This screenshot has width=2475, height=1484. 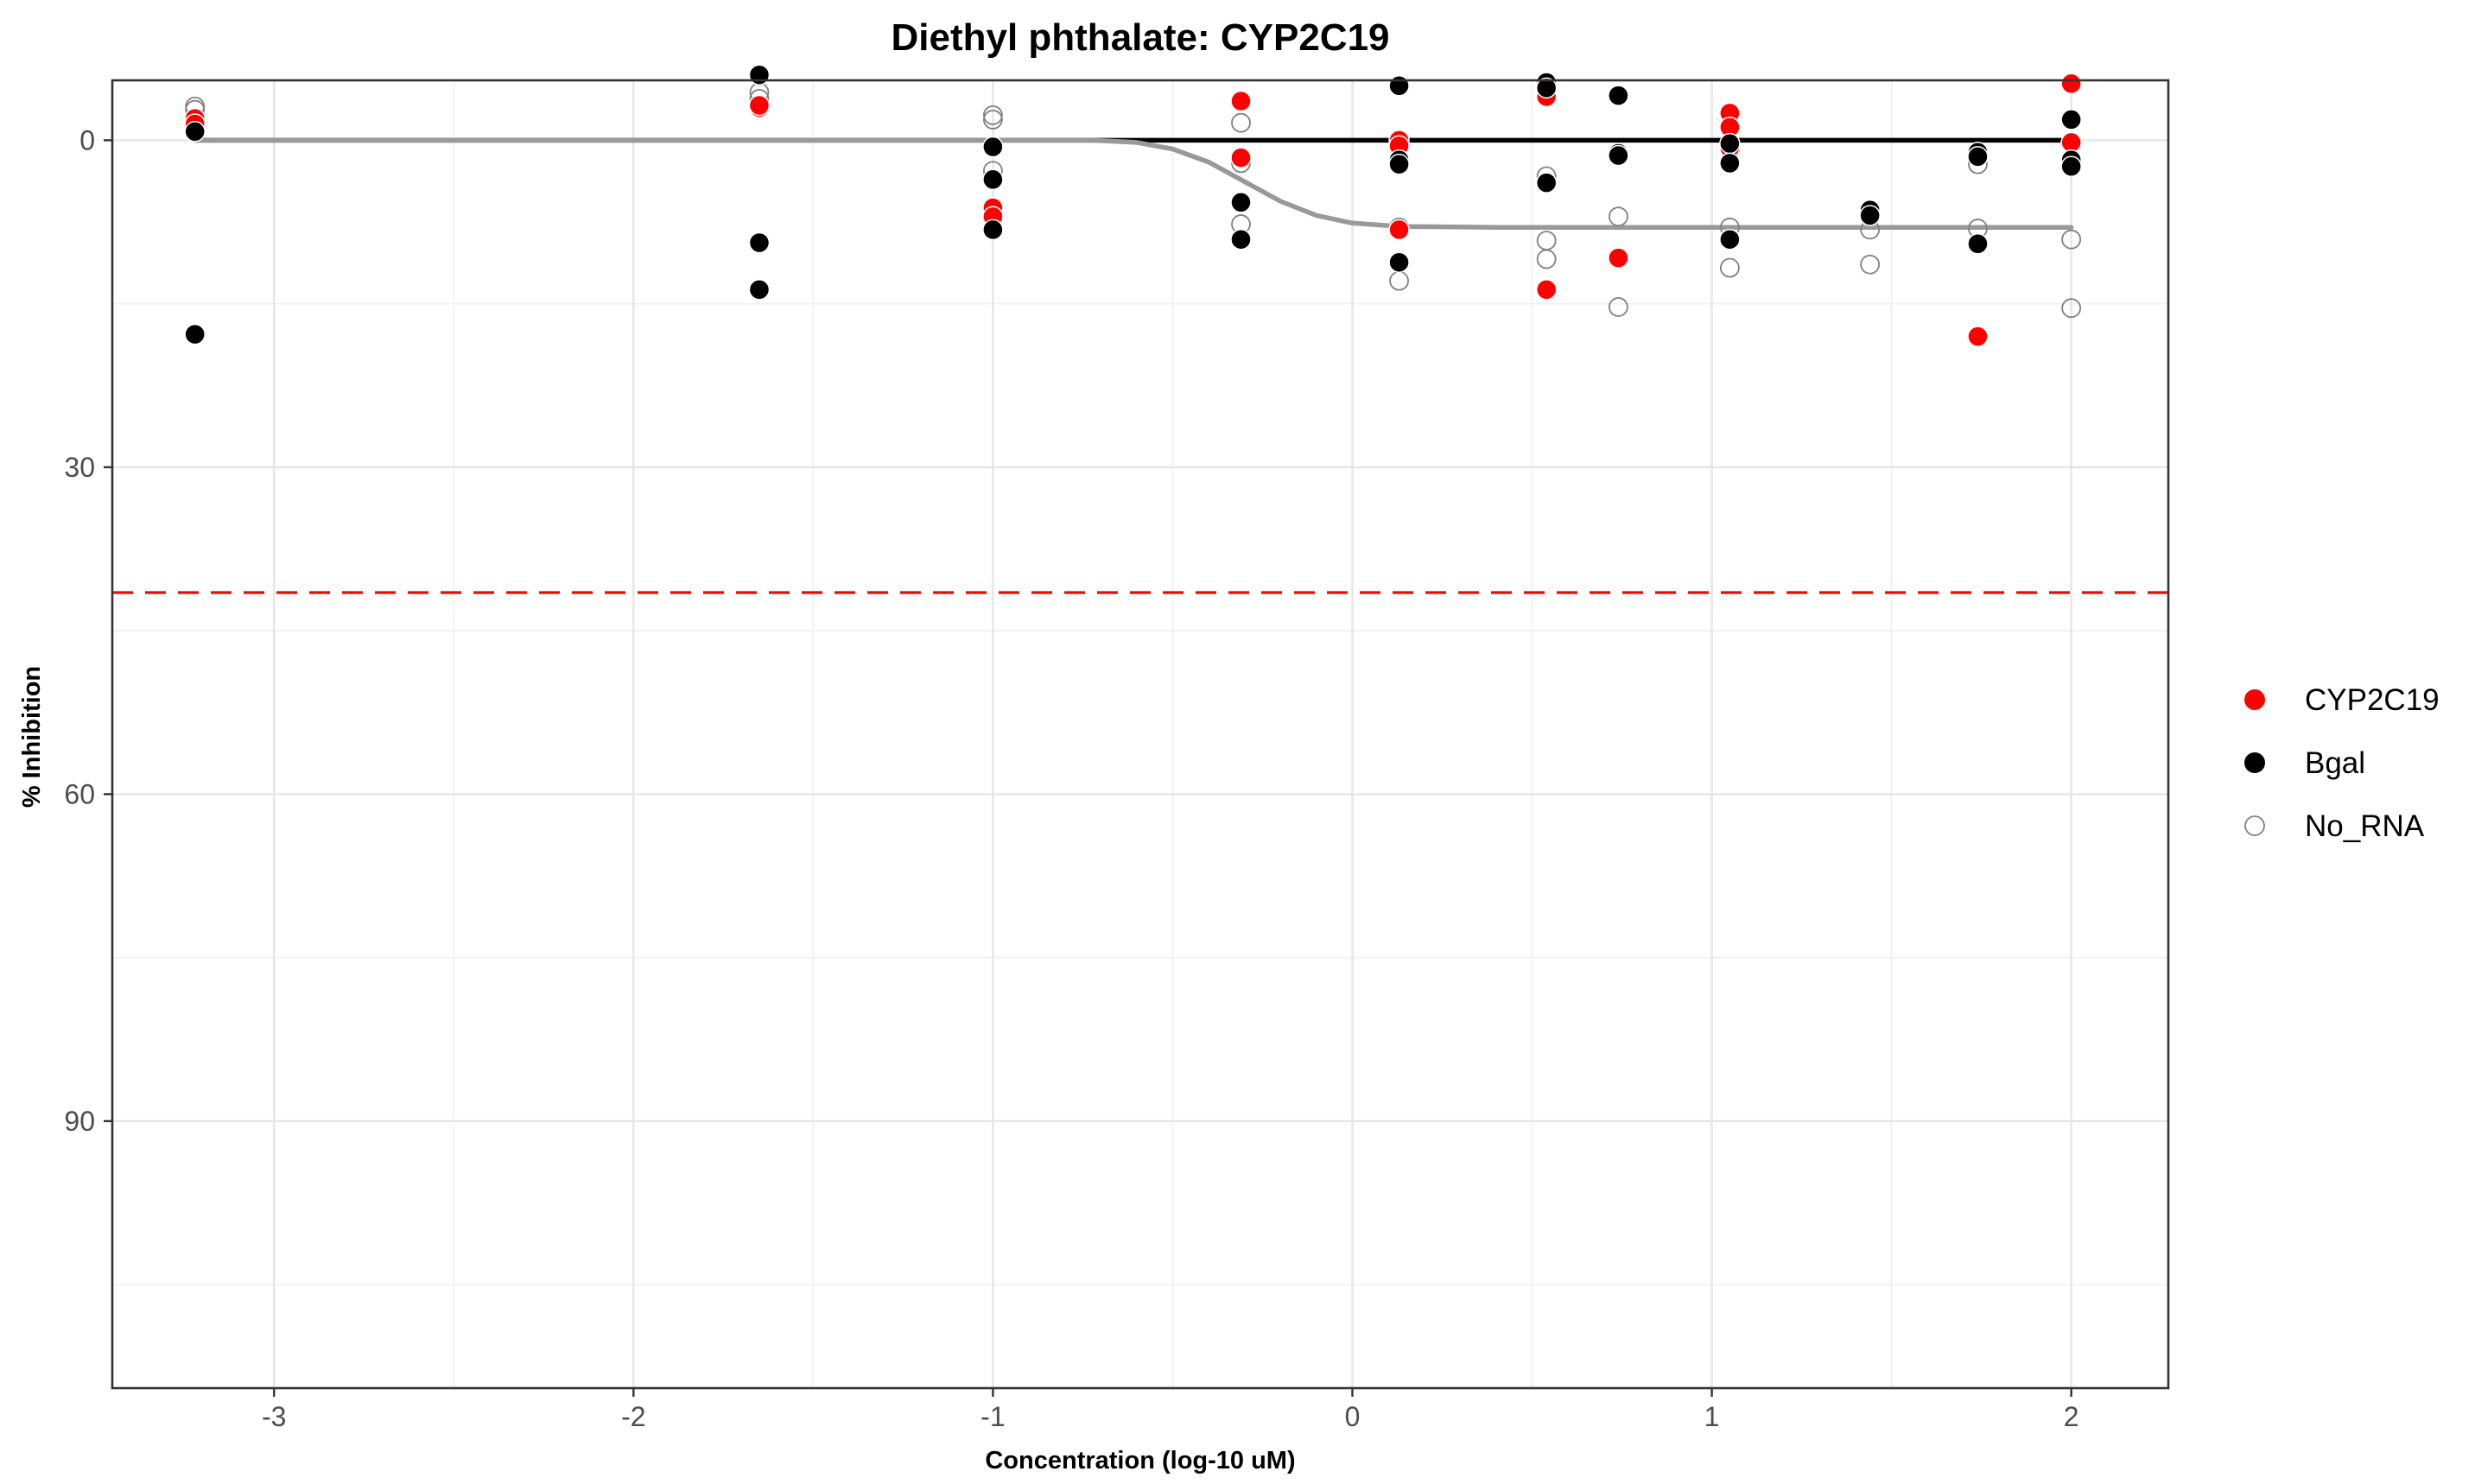 What do you see at coordinates (1140, 1460) in the screenshot?
I see `x-axis-title: Concentration (log-10 uM)` at bounding box center [1140, 1460].